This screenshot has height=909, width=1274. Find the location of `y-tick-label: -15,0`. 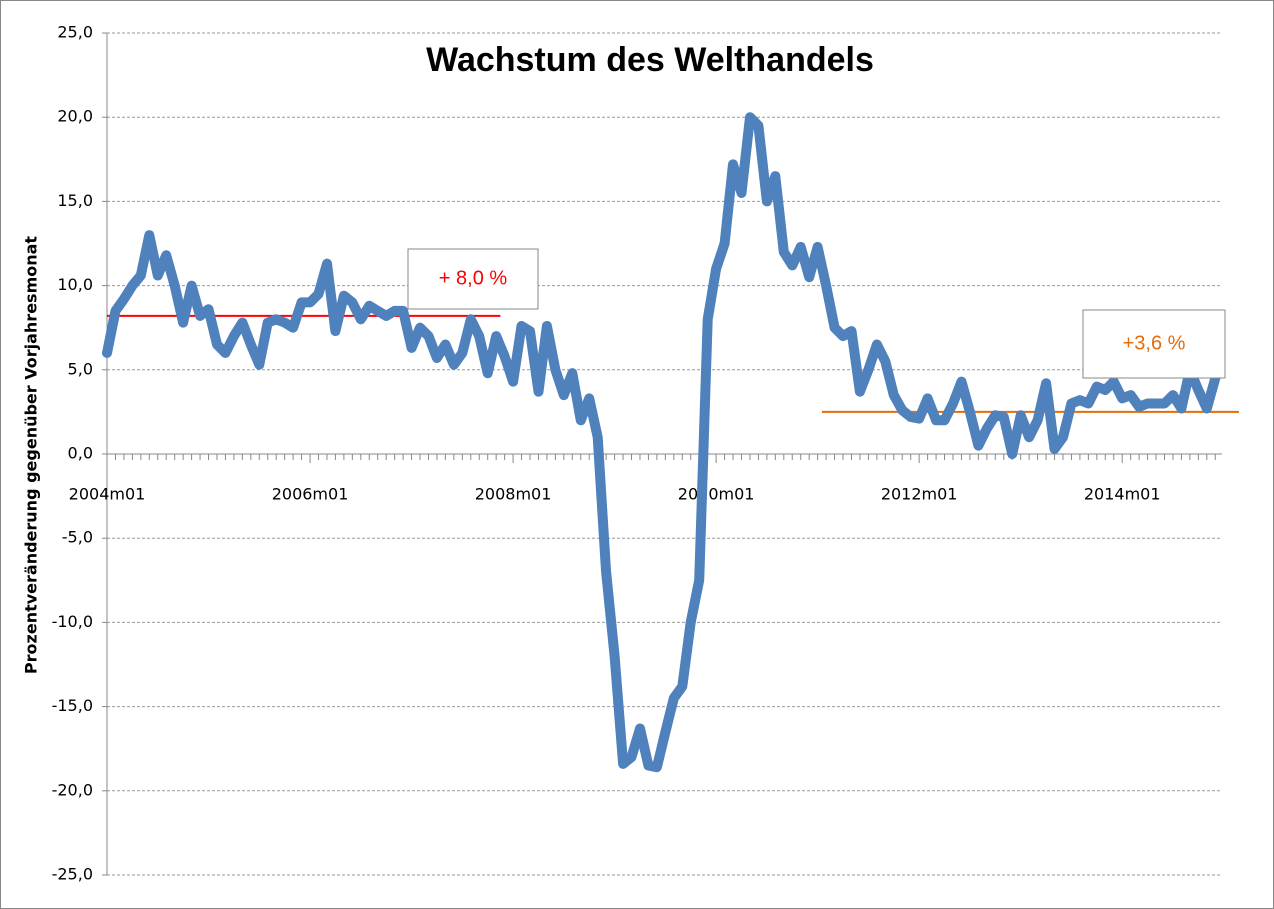

y-tick-label: -15,0 is located at coordinates (72, 705).